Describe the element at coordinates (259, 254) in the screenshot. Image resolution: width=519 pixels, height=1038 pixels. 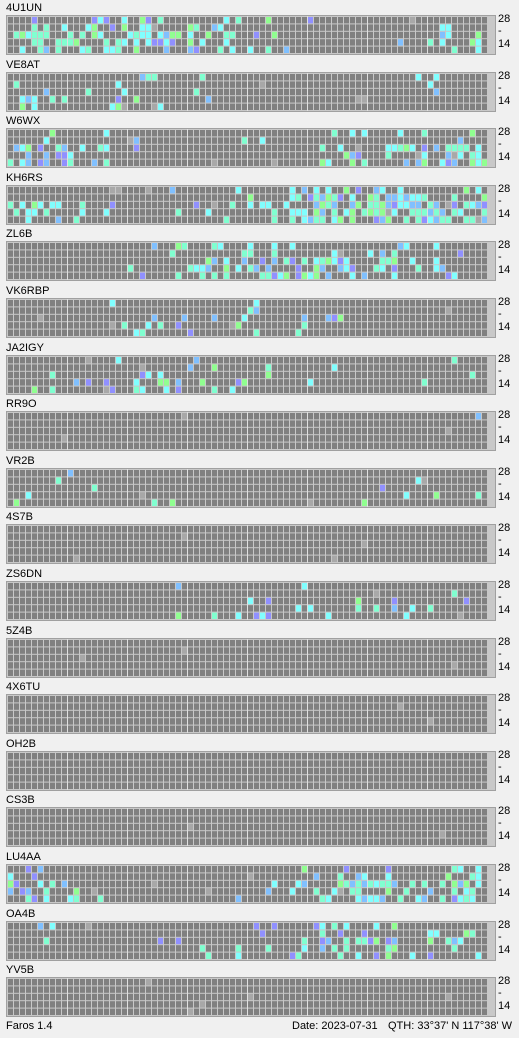
I see `station-row: ZL6B 28-14` at that location.